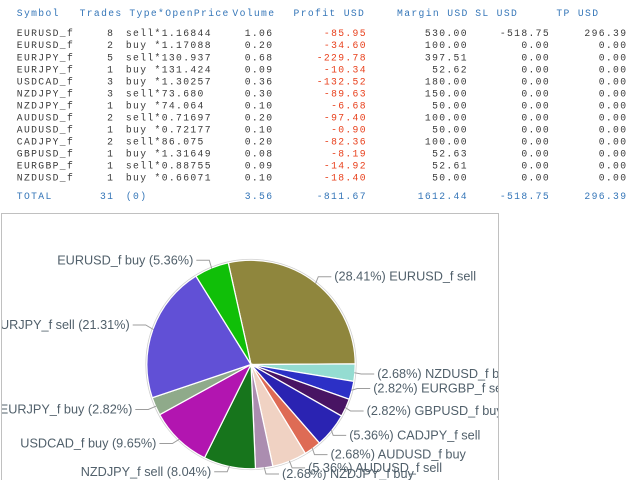 The width and height of the screenshot is (640, 480). I want to click on svg-text: -97.40, so click(345, 117).